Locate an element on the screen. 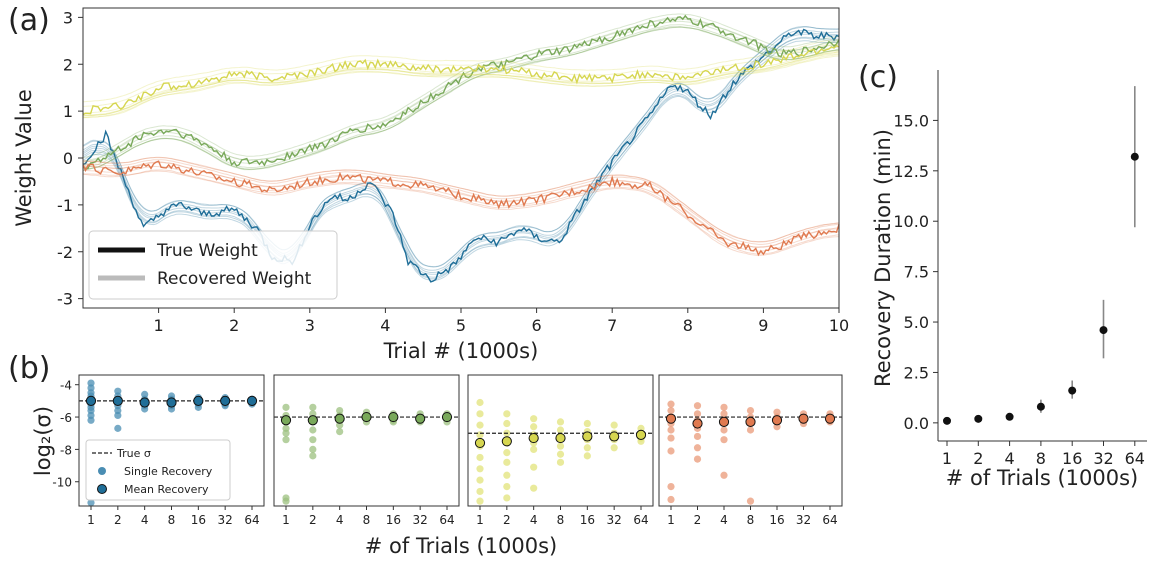 This screenshot has height=561, width=1160. x-tick-label: 6 is located at coordinates (537, 325).